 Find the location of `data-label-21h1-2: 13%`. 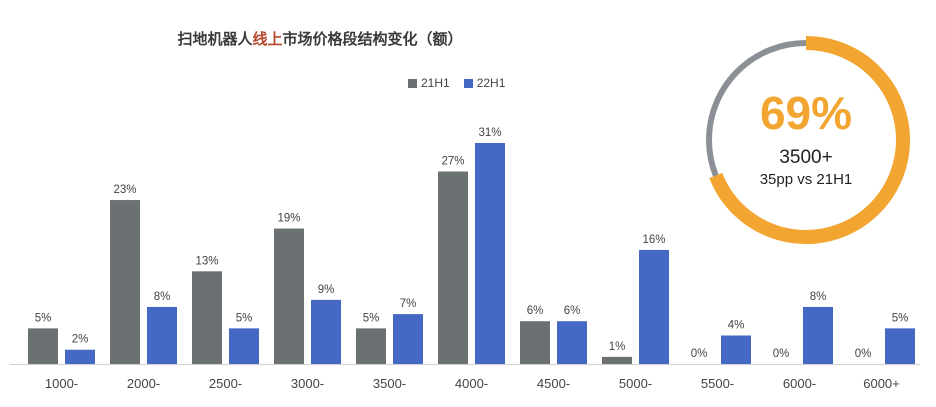

data-label-21h1-2: 13% is located at coordinates (206, 261).